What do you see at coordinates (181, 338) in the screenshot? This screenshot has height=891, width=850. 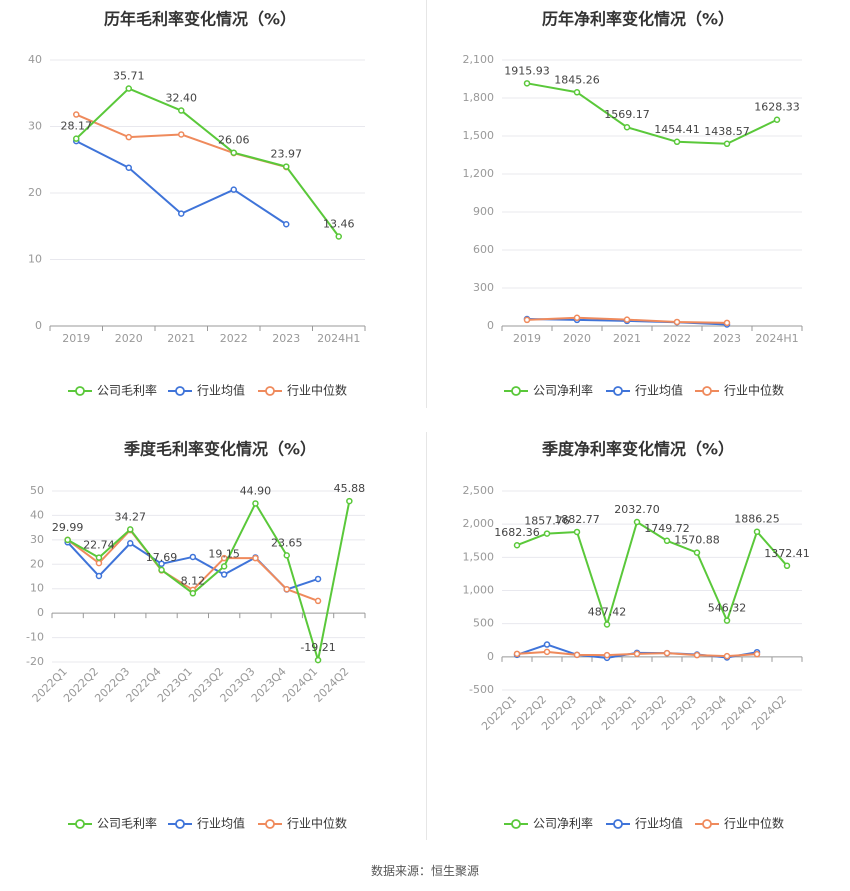 I see `x-tick-label: 2021` at bounding box center [181, 338].